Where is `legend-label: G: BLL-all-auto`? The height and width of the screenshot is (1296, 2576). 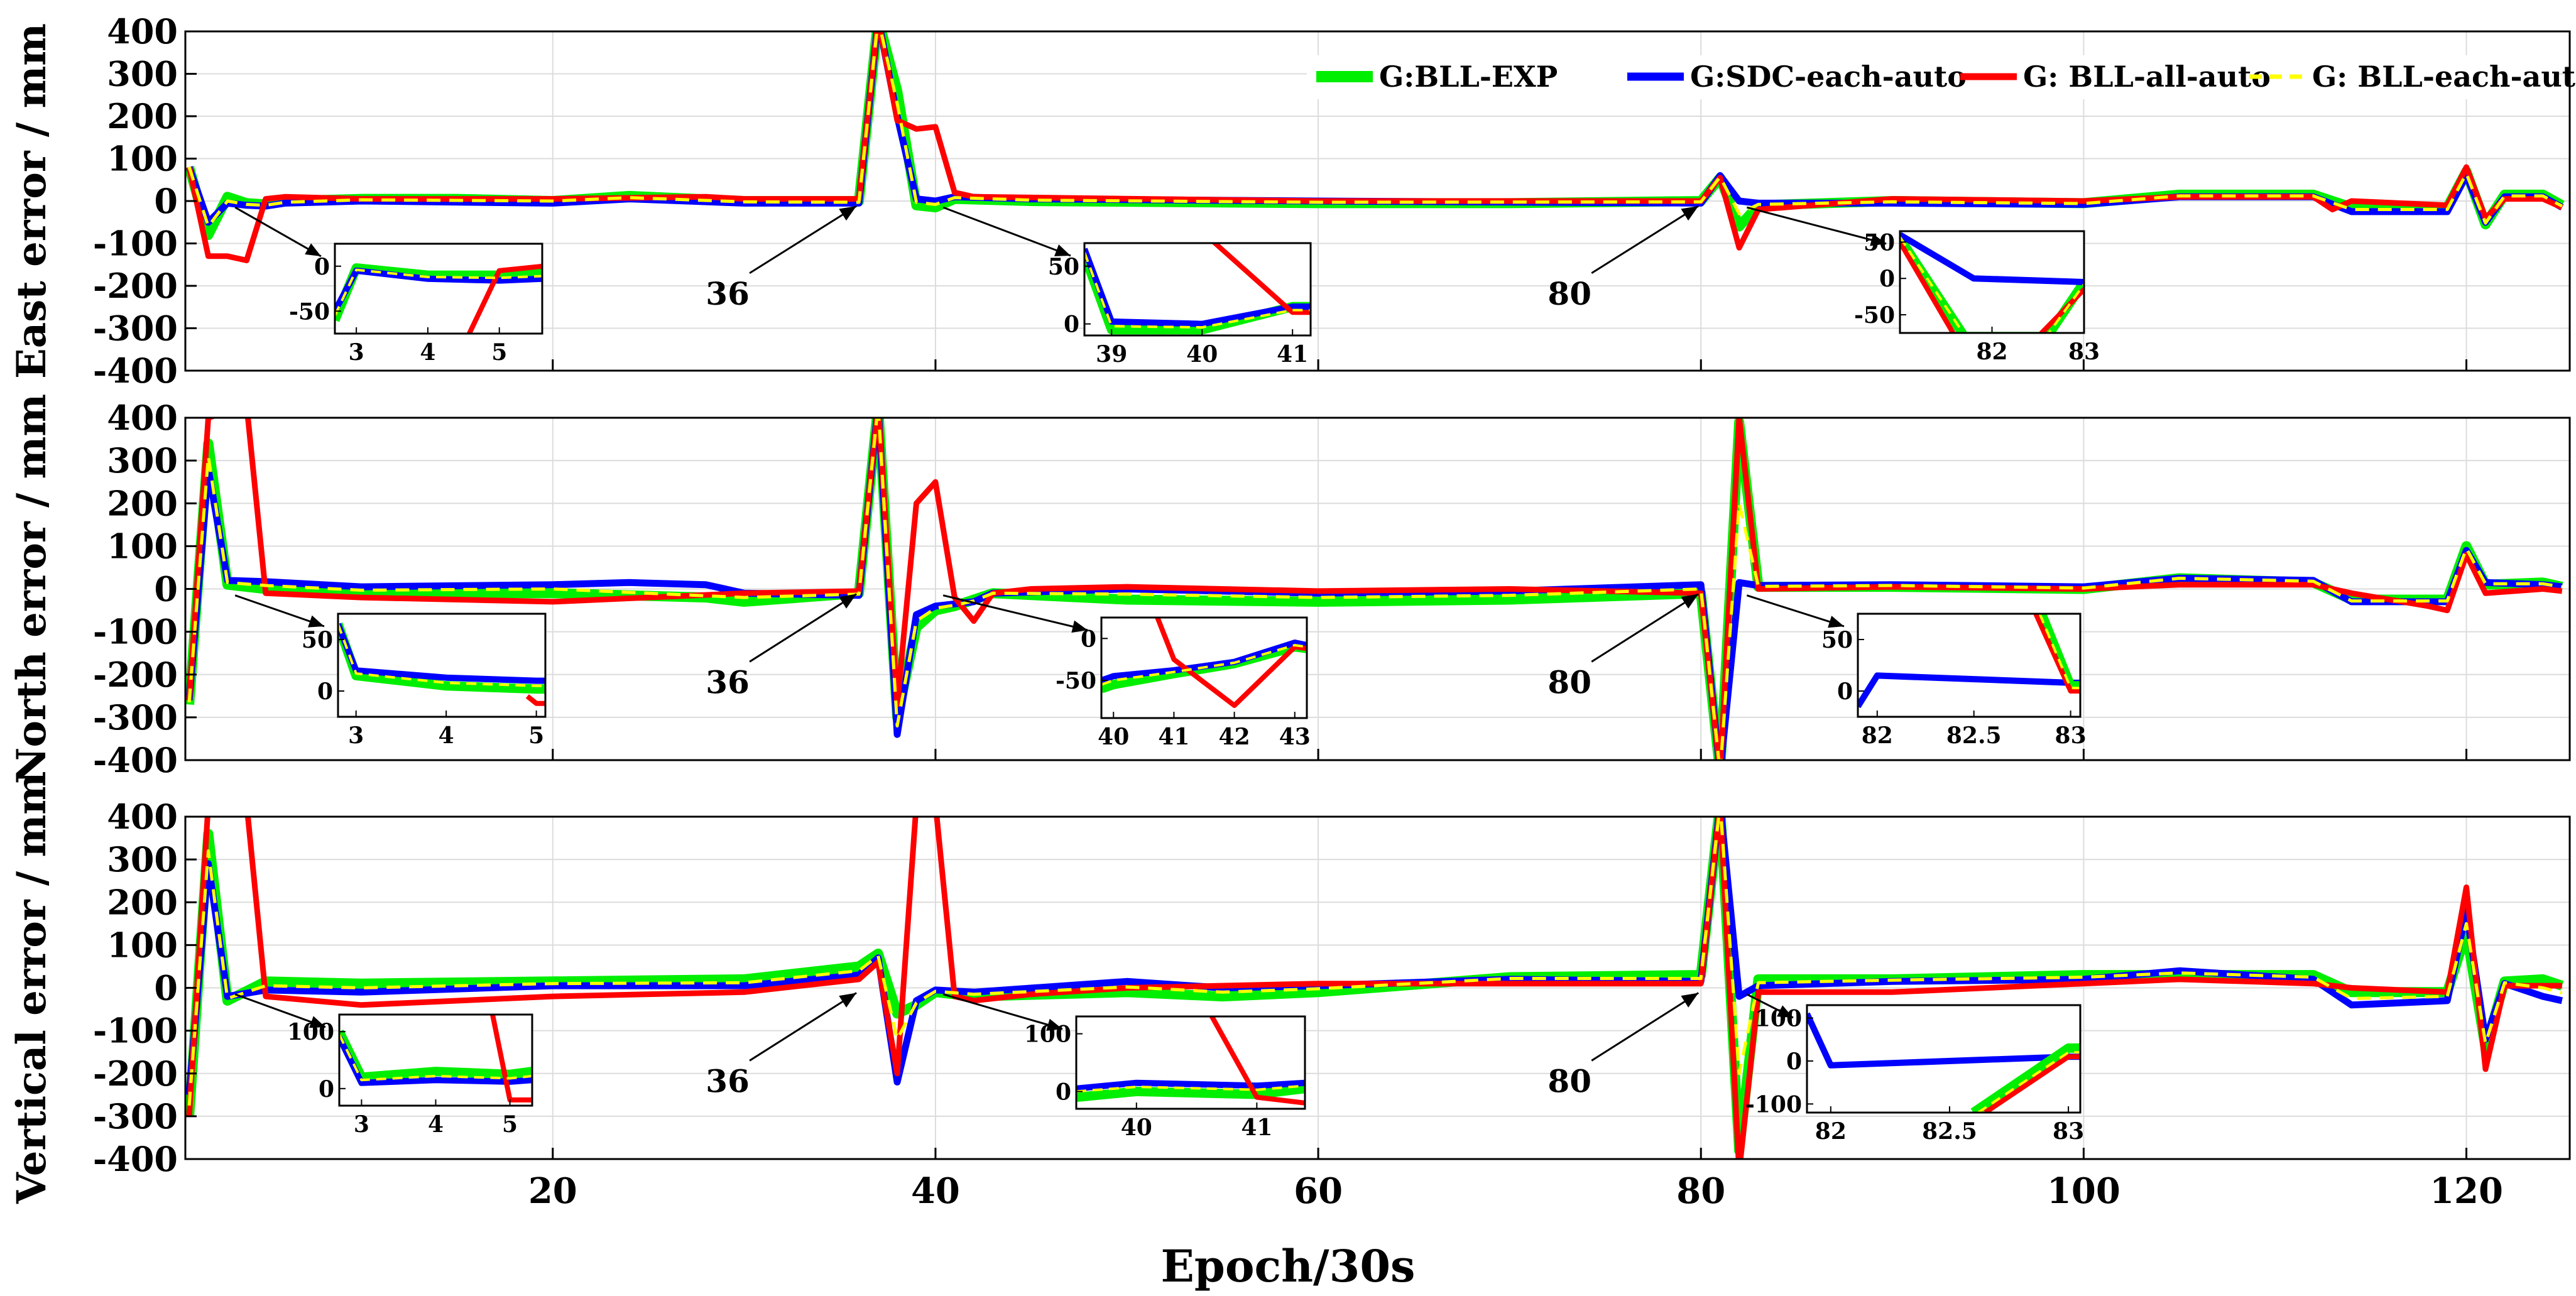
legend-label: G: BLL-all-auto is located at coordinates (2147, 77).